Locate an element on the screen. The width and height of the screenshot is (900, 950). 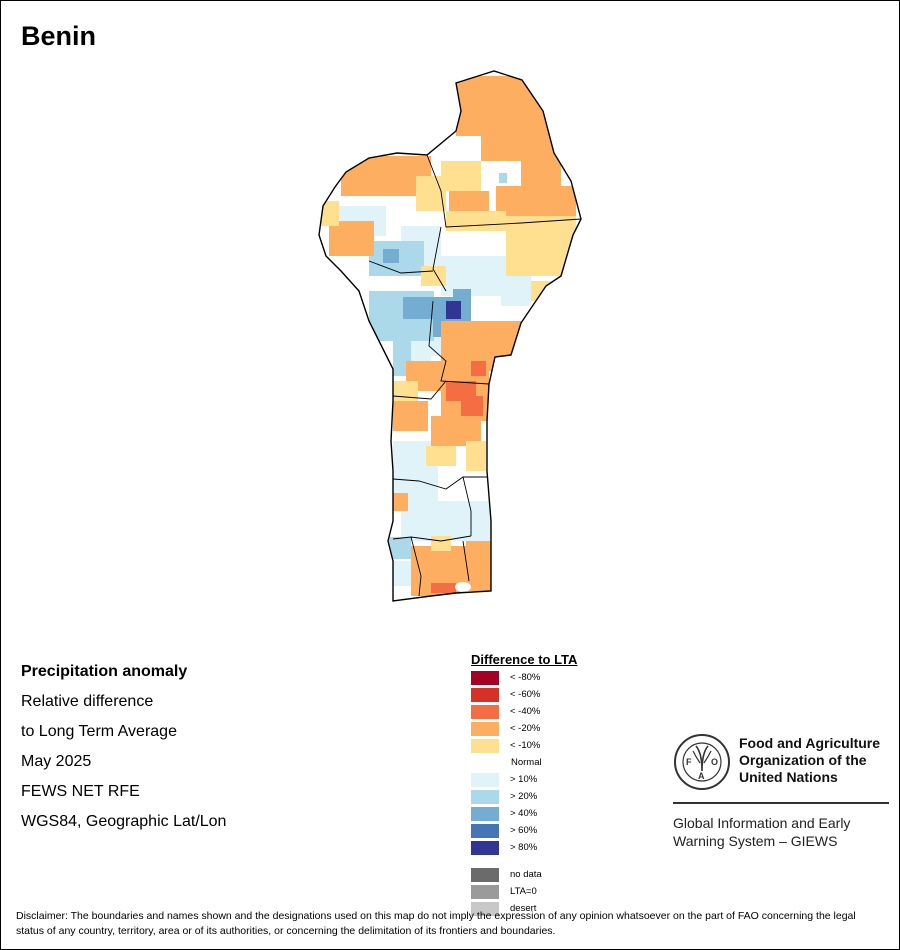
info-line-1: Relative difference is located at coordinates (87, 701).